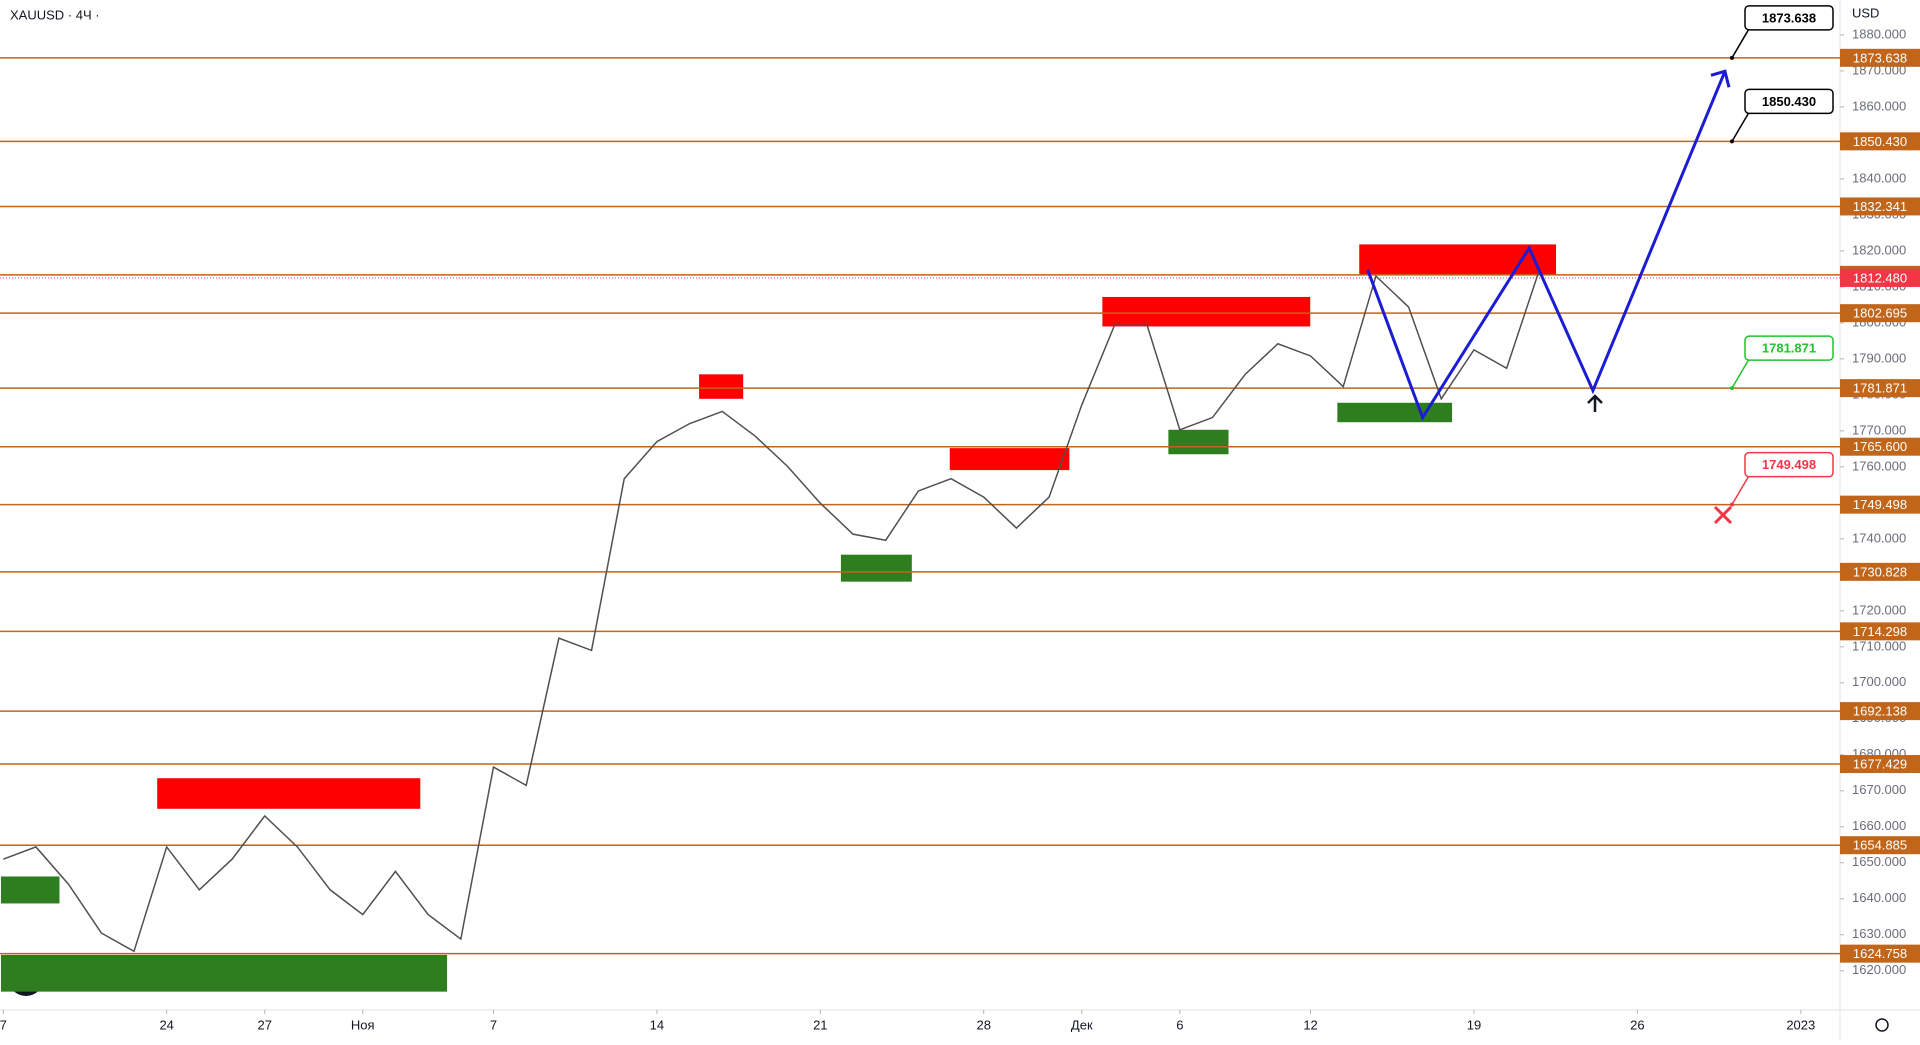 This screenshot has width=1920, height=1045. Describe the element at coordinates (820, 1024) in the screenshot. I see `x-tick-label: 21` at that location.